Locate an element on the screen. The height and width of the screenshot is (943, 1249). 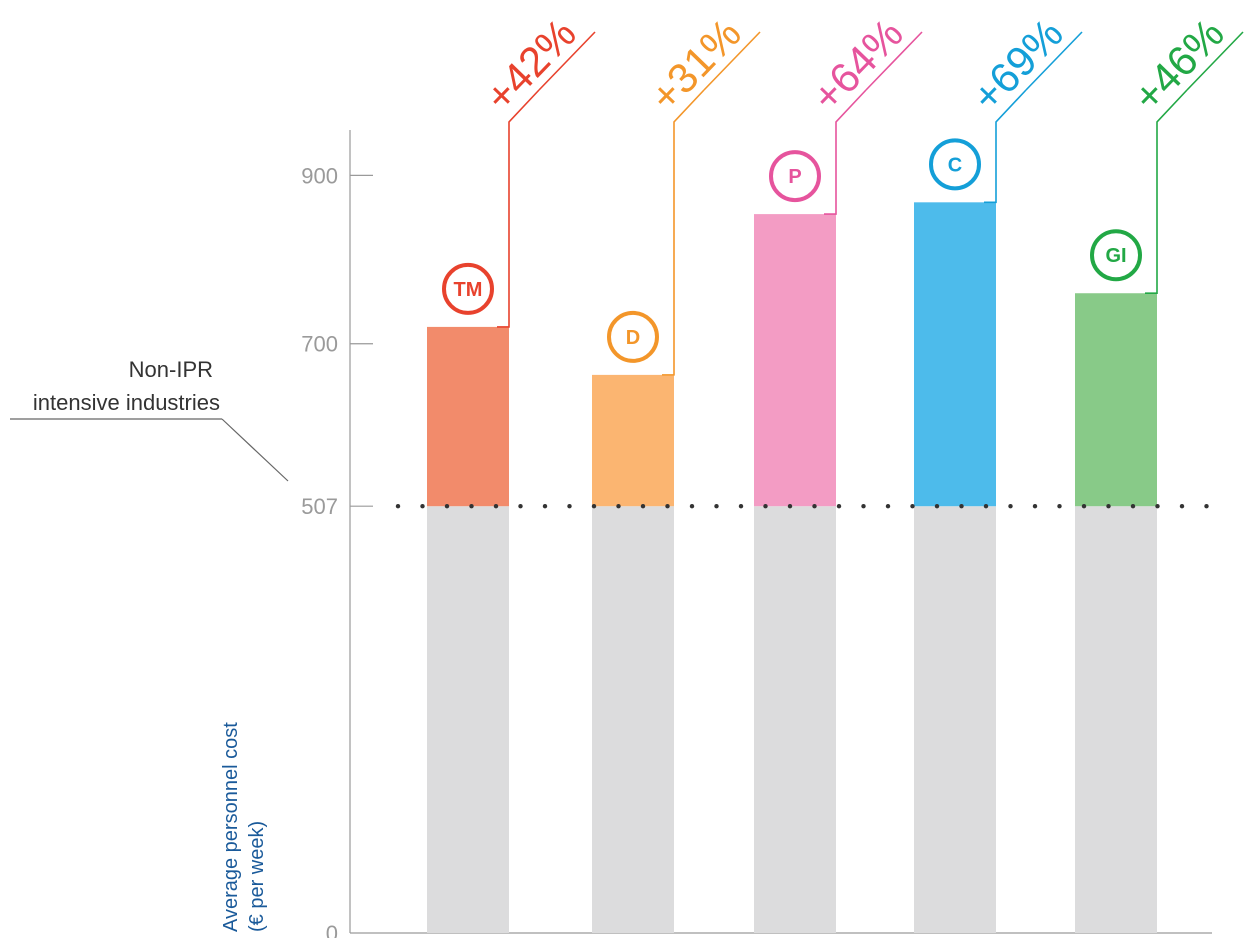
badge-label-gi: GI is located at coordinates (1115, 256).